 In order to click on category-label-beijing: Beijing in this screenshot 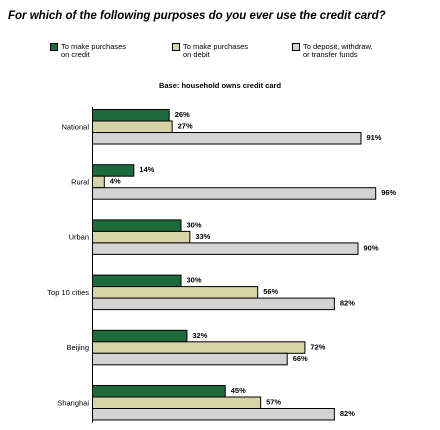, I will do `click(77, 347)`.